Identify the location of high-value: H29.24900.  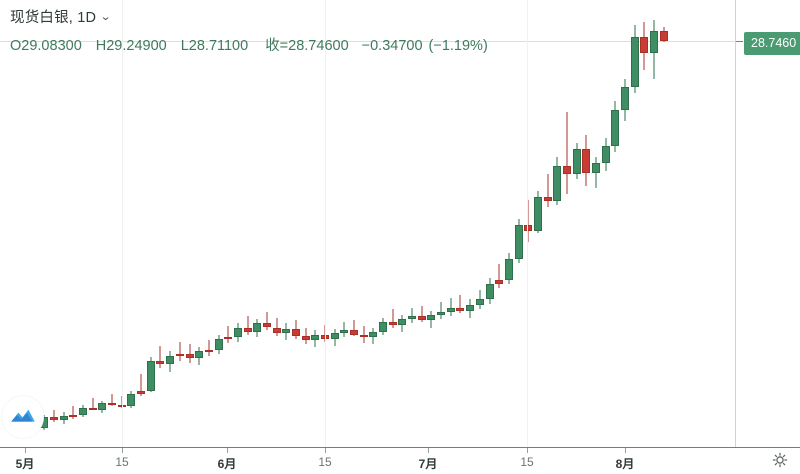
(131, 46).